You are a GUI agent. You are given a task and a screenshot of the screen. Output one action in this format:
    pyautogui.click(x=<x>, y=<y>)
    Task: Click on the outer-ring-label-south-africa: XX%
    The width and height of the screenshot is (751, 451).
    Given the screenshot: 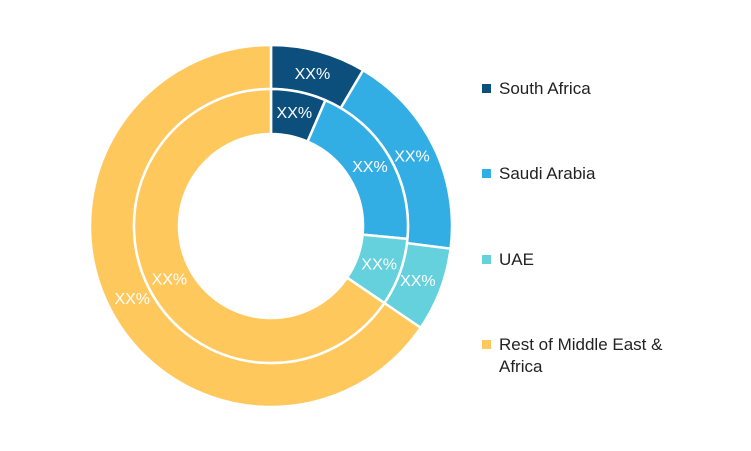 What is the action you would take?
    pyautogui.click(x=313, y=74)
    